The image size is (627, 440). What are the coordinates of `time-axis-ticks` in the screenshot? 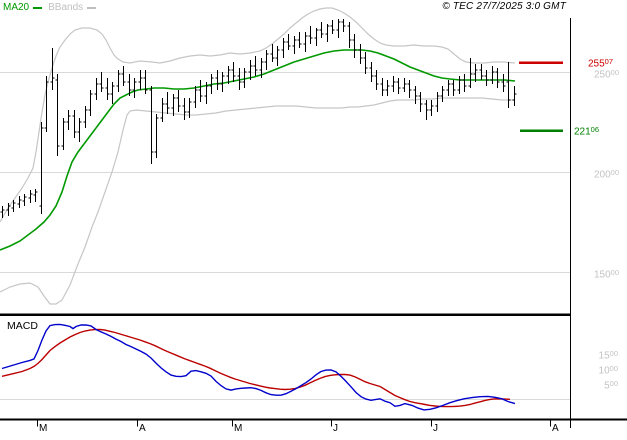 It's located at (304, 424).